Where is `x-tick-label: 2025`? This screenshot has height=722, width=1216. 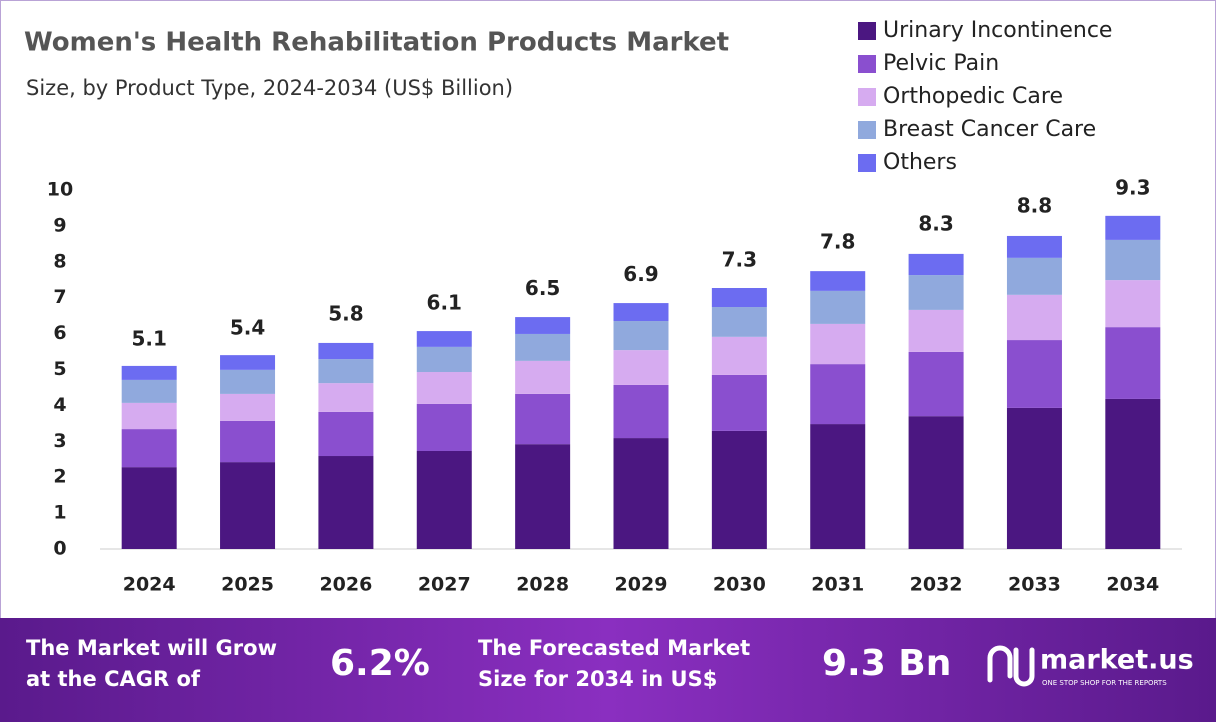
x-tick-label: 2025 is located at coordinates (247, 585).